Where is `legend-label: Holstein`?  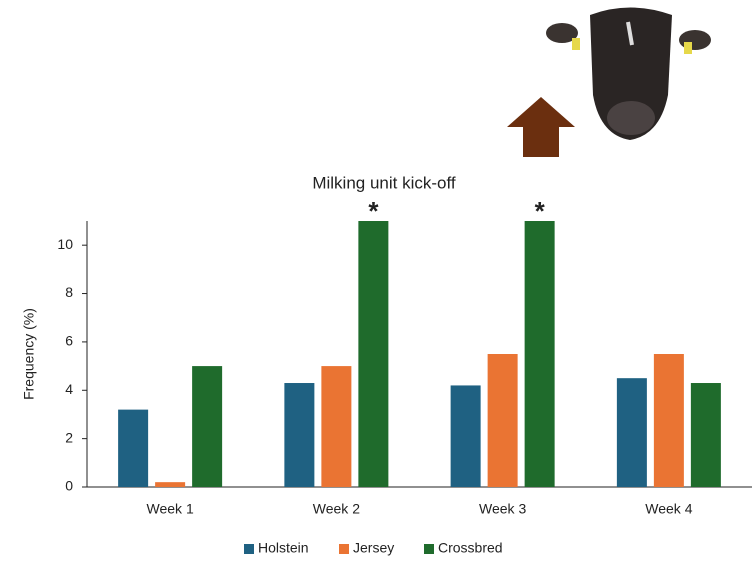
legend-label: Holstein is located at coordinates (283, 548).